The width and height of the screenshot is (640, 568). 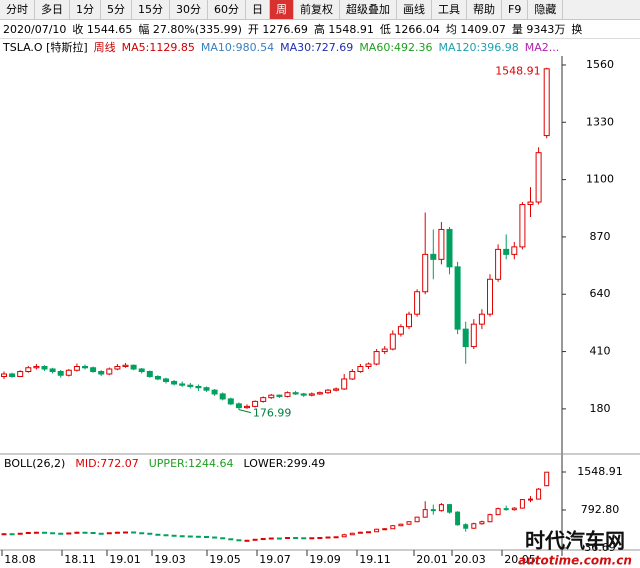 I want to click on x-tick-label: 19.01, so click(x=125, y=559).